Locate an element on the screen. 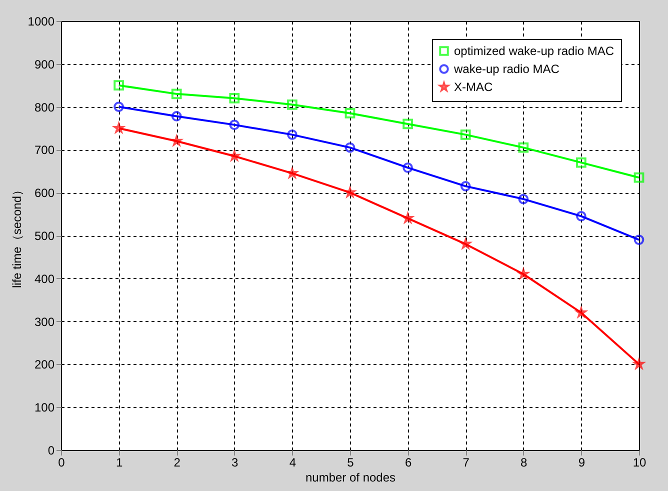 This screenshot has width=668, height=491. x-tick-label: 8 is located at coordinates (524, 463).